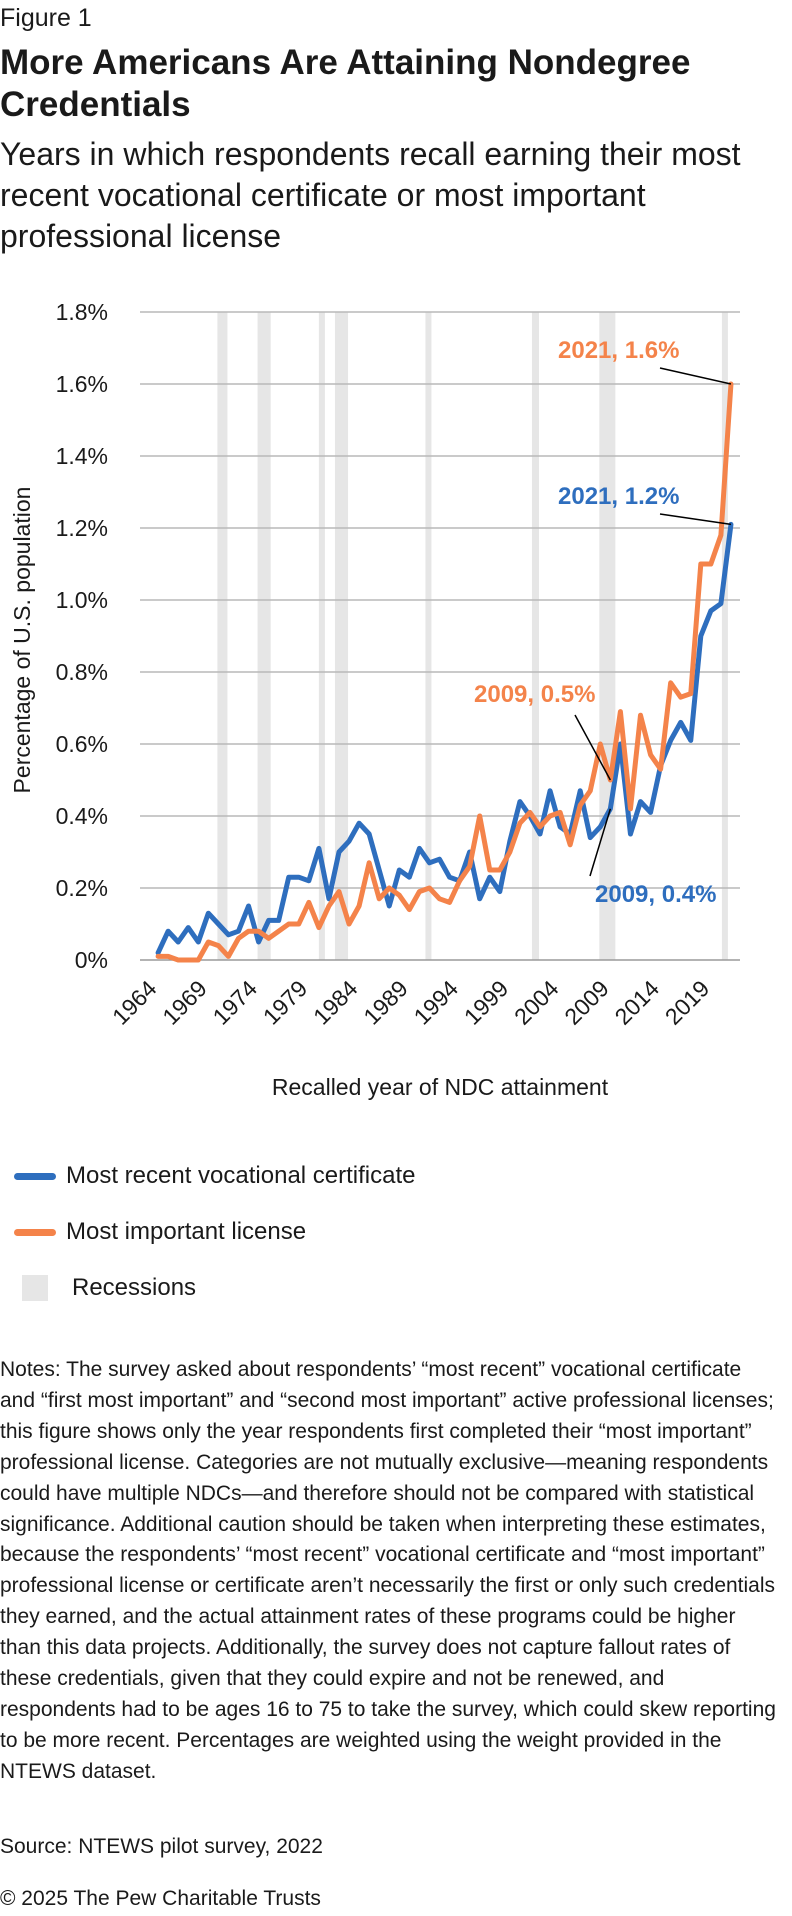 Image resolution: width=792 pixels, height=1916 pixels. Describe the element at coordinates (22, 640) in the screenshot. I see `y-axis-label: Percentage of U.S. population` at that location.